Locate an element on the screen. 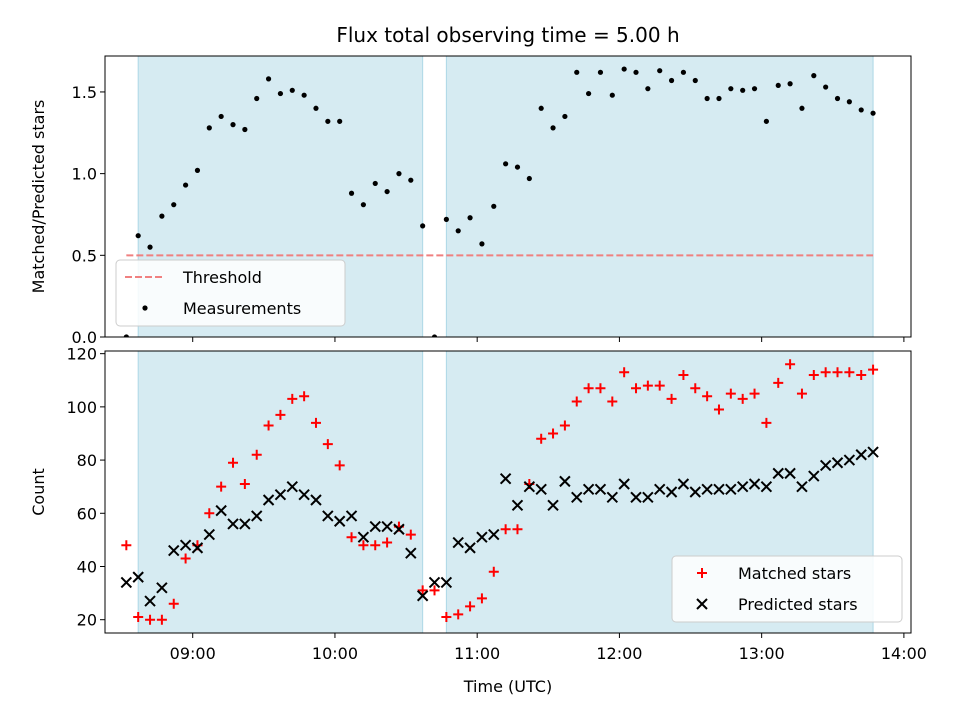 The image size is (960, 720). legend: Matched stars Predicted stars is located at coordinates (787, 589).